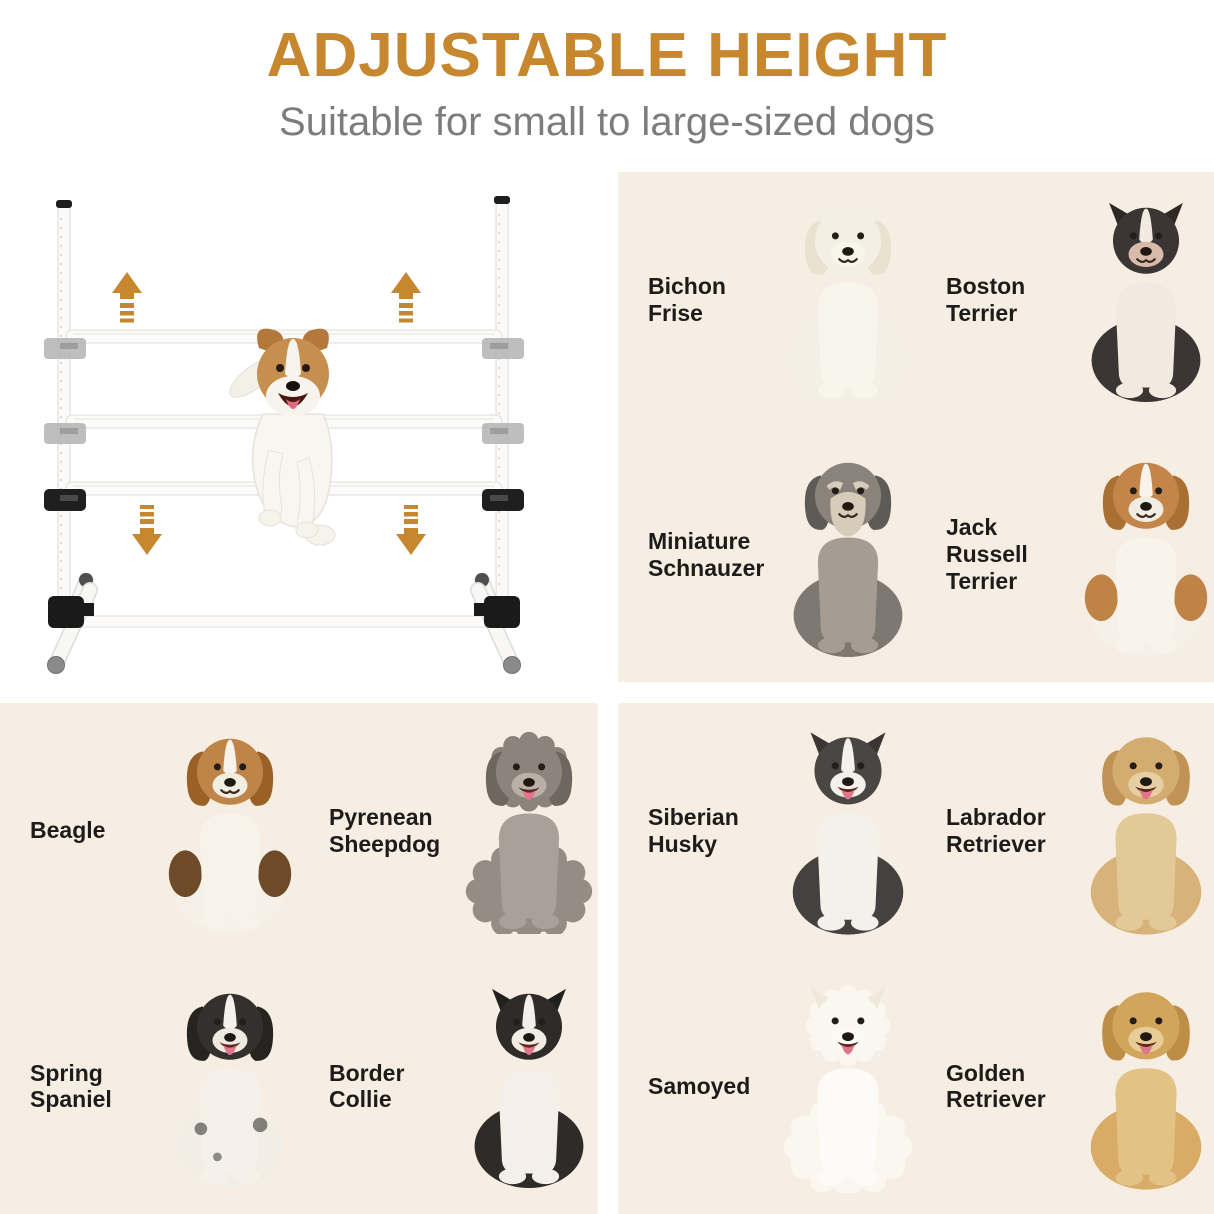  I want to click on breed-cell: Labrador Retriever, so click(1065, 831).